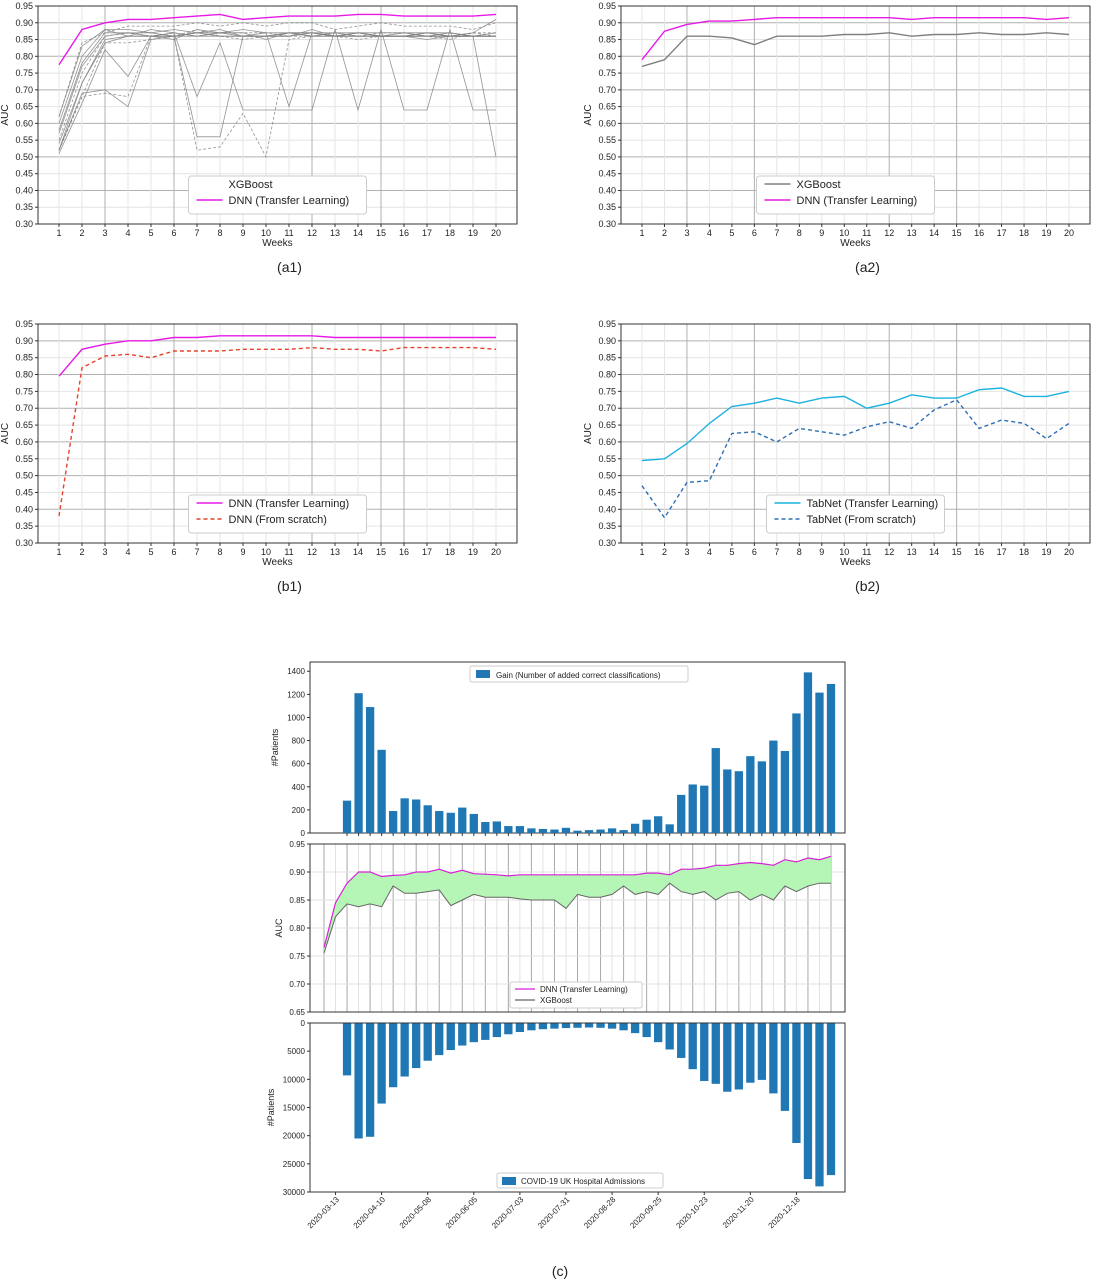  I want to click on panel-caption: (b1), so click(289, 586).